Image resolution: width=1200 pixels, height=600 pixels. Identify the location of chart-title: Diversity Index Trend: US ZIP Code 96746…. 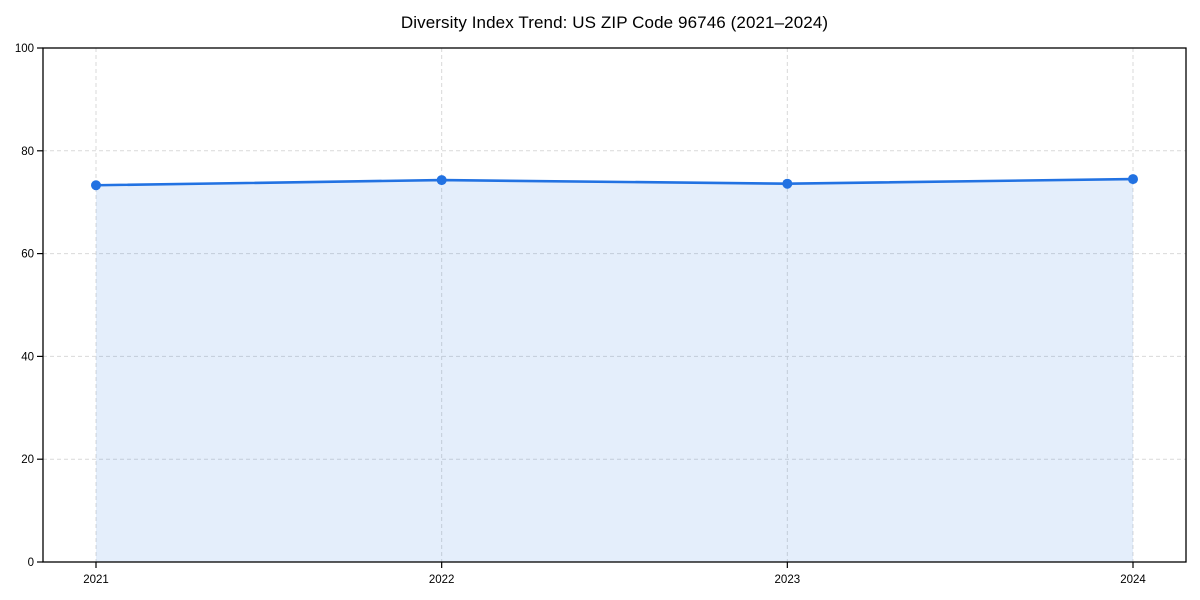
(614, 22).